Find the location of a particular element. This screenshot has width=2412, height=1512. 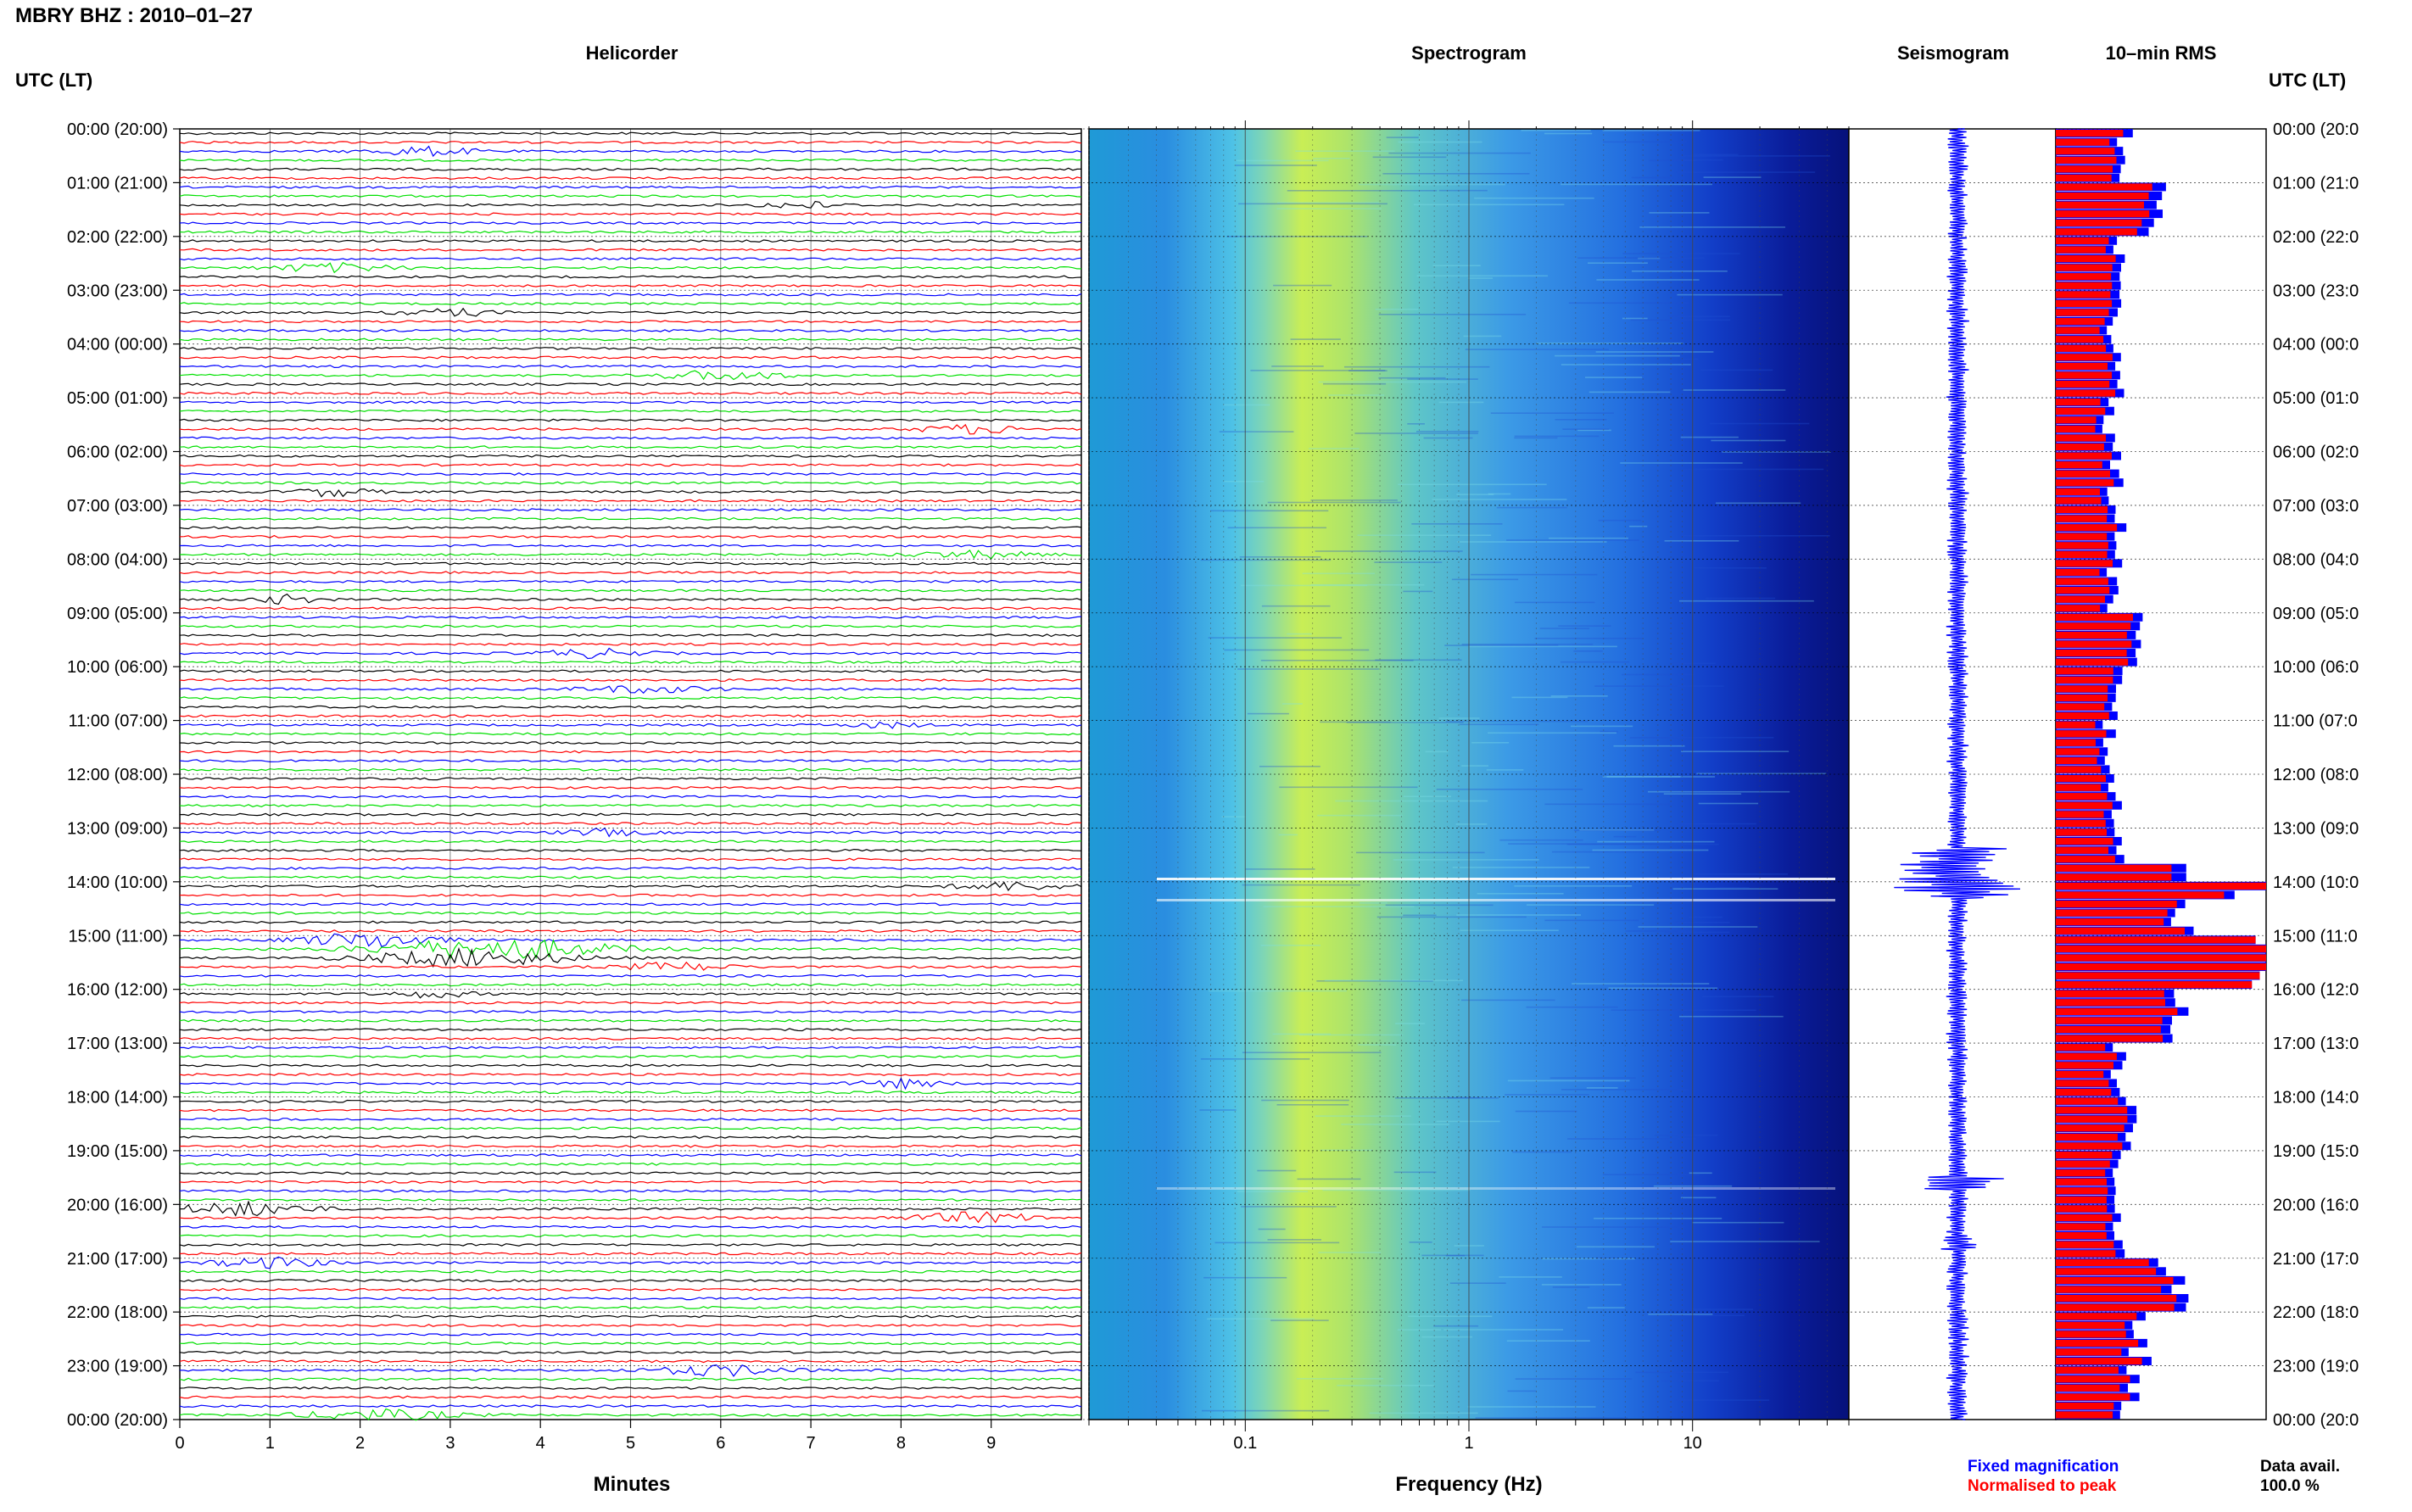

right-hour-label: 22:00 (18:0 is located at coordinates (2316, 1312).